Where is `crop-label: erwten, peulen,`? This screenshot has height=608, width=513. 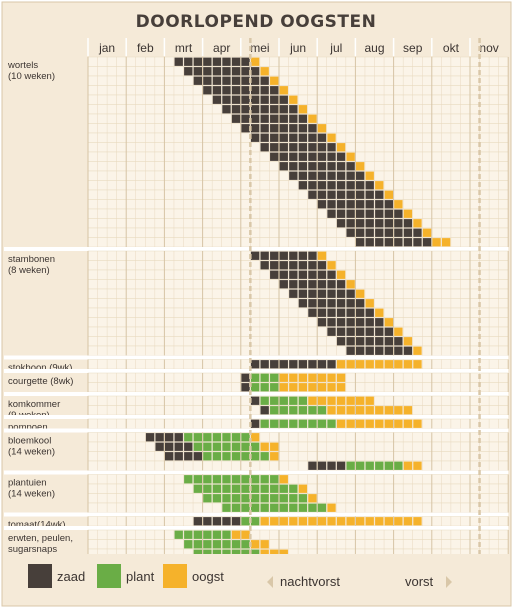 crop-label: erwten, peulen, is located at coordinates (40, 538).